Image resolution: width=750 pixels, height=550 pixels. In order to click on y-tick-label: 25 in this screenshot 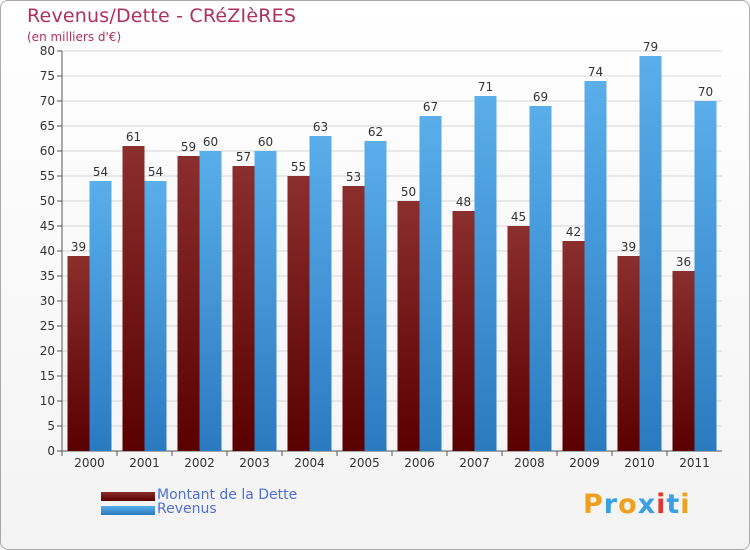, I will do `click(47, 326)`.